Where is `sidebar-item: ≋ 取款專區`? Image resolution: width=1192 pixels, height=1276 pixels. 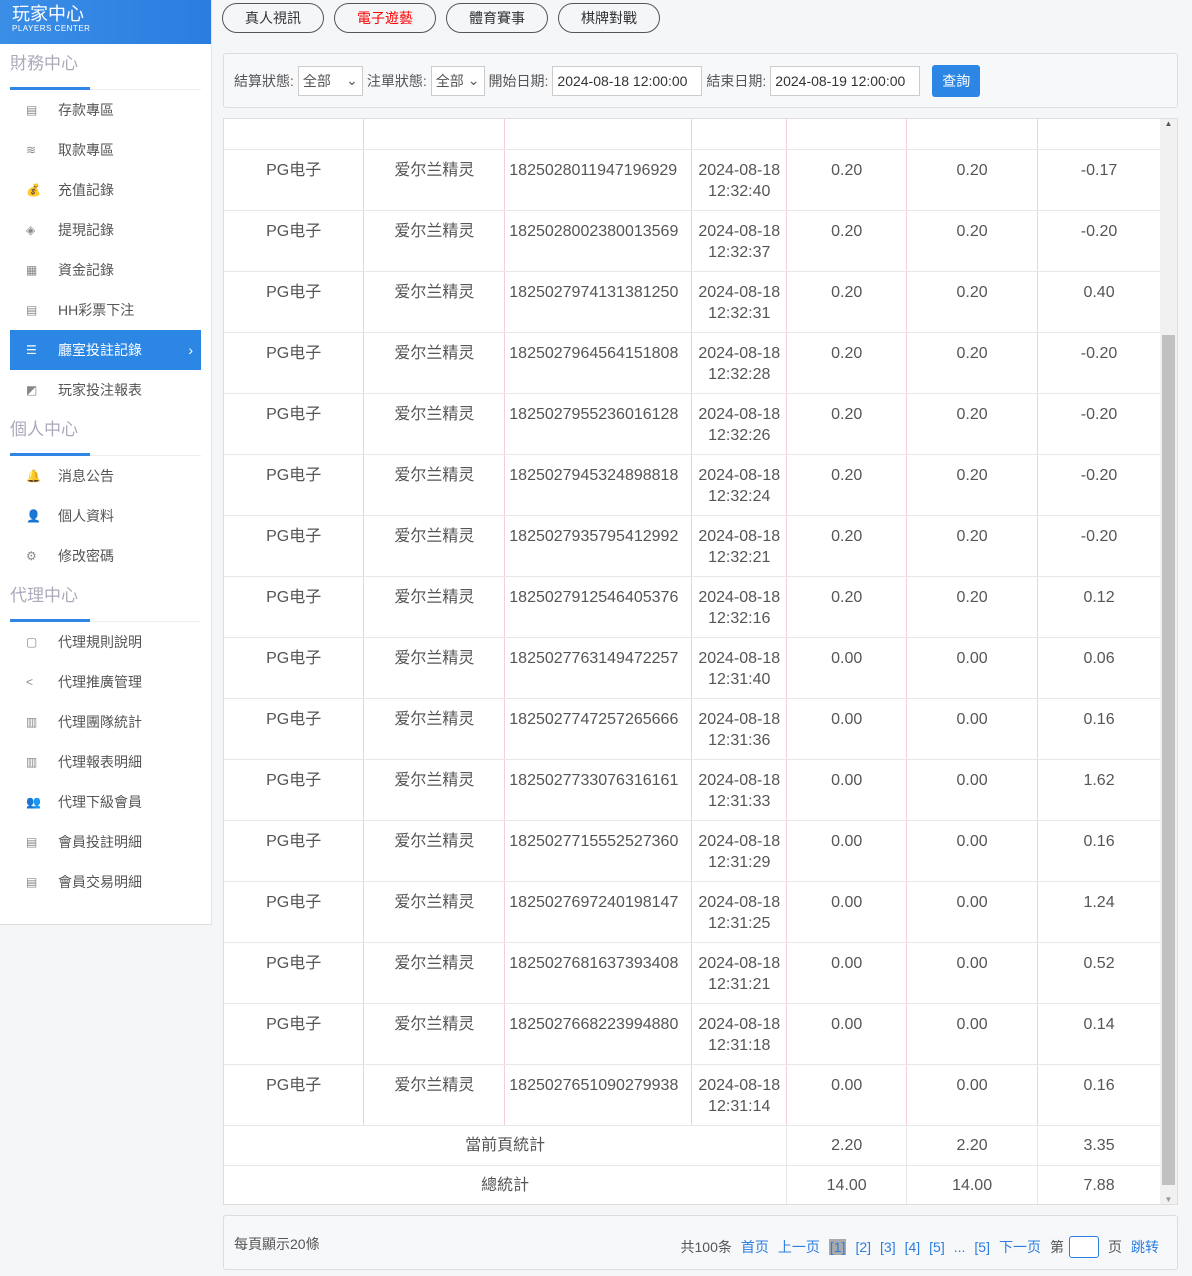
sidebar-item: ≋ 取款專區 is located at coordinates (105, 150).